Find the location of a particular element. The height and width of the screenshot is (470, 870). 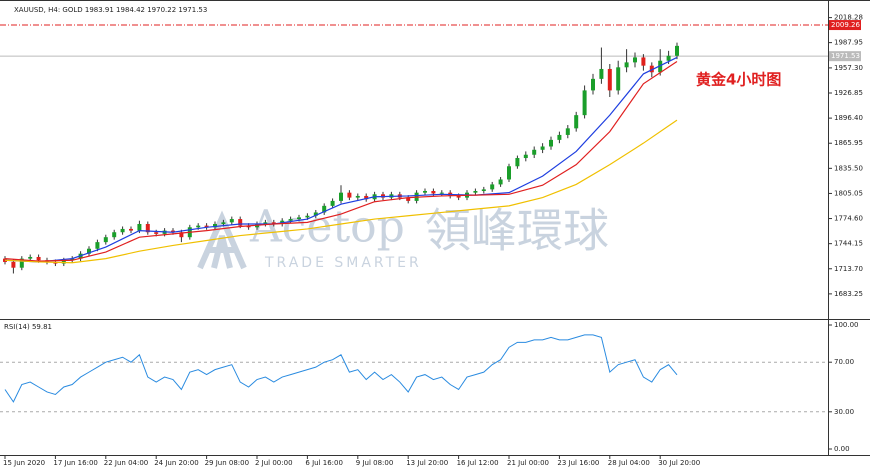

y-tick-label: 1683.25 is located at coordinates (848, 294).